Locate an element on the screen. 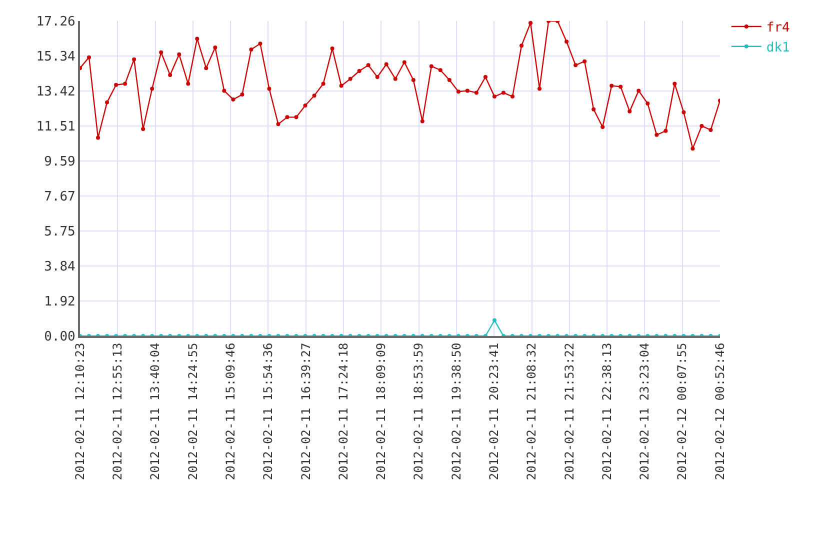  y-tick-label: 17.26 is located at coordinates (56, 22).